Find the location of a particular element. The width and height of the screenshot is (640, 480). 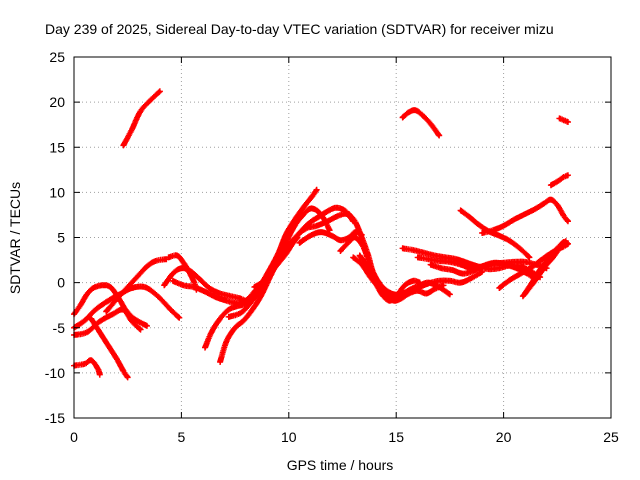

y-tick-label: 10 is located at coordinates (57, 192).